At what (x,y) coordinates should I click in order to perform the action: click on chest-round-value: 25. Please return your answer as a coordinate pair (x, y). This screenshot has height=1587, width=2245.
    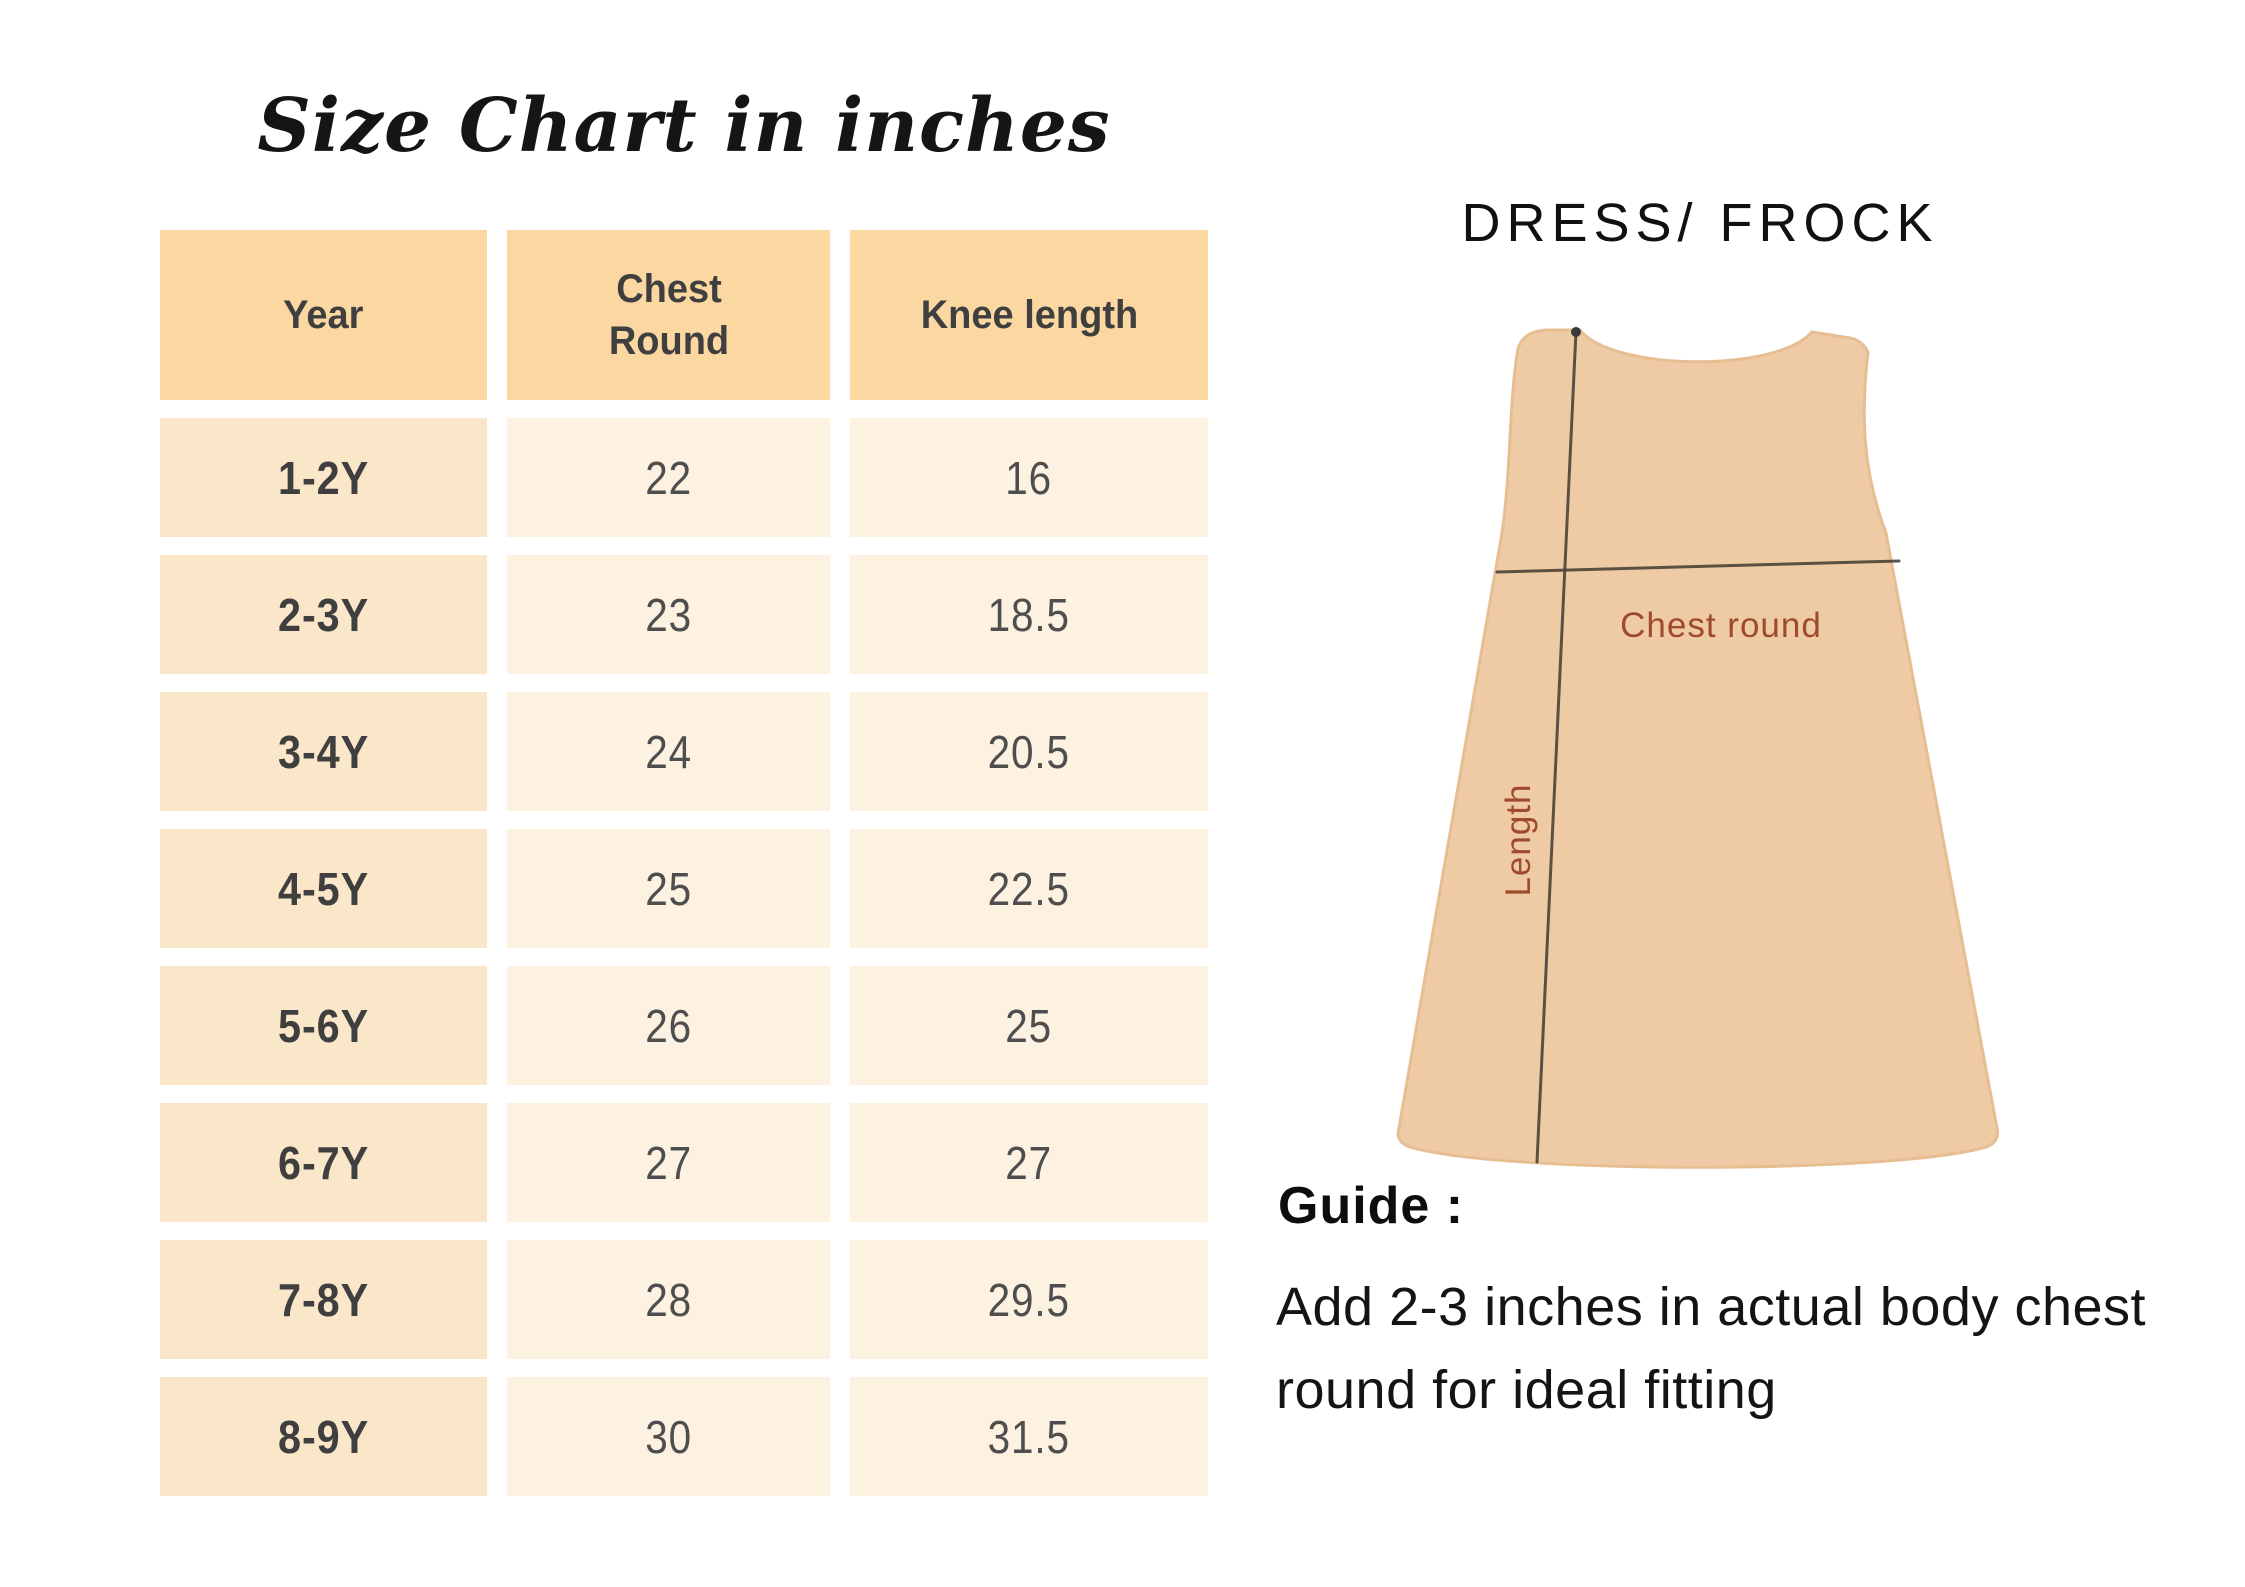
    Looking at the image, I should click on (668, 888).